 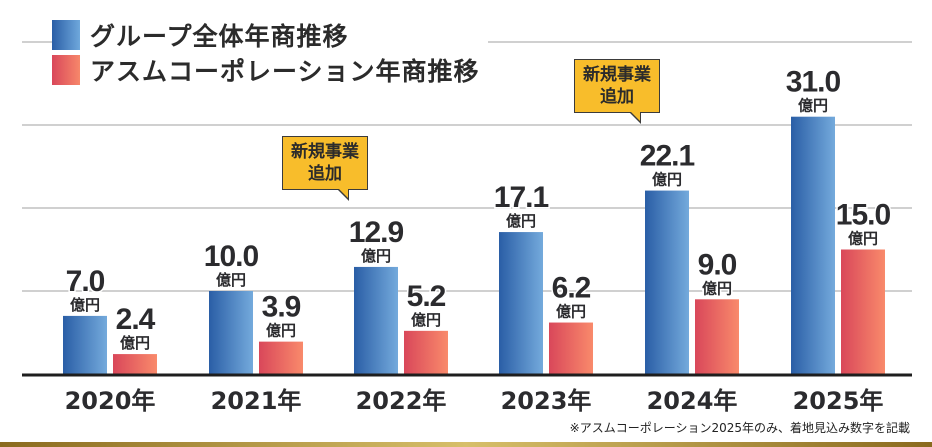 I want to click on legend-label: アスムコーポレーション年商推移, so click(x=285, y=71).